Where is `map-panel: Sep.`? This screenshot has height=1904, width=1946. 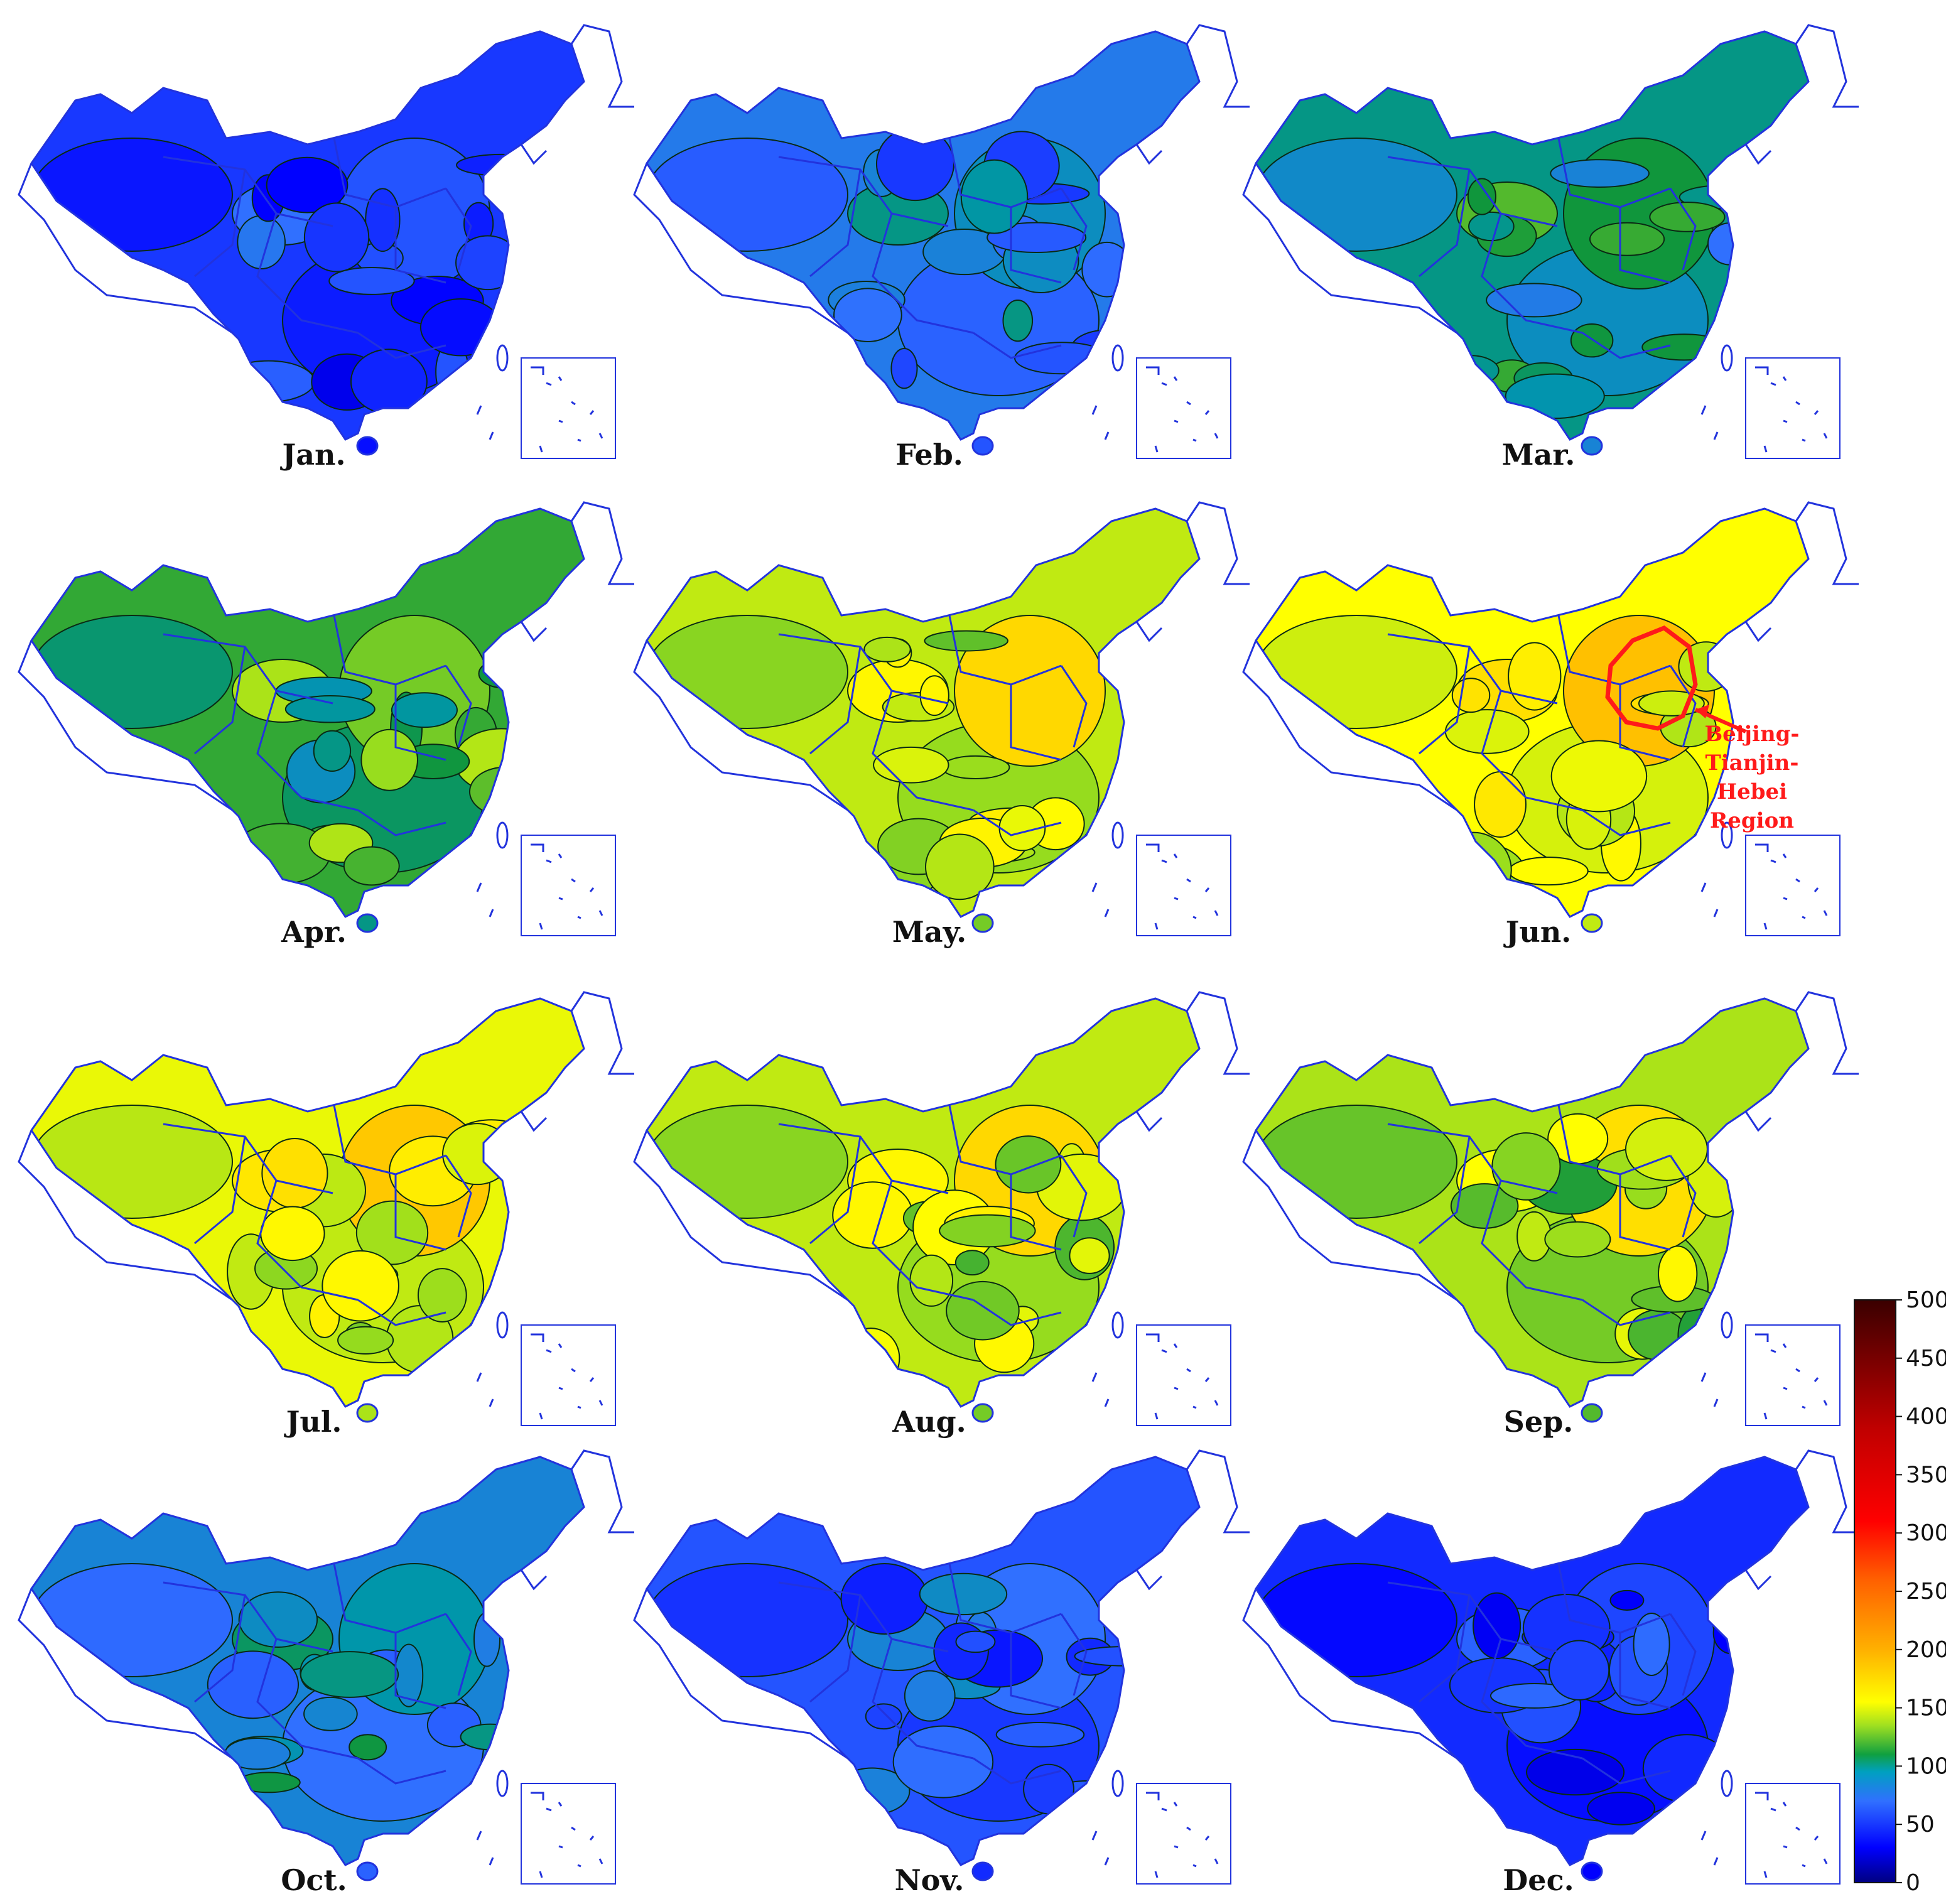 map-panel: Sep. is located at coordinates (1550, 1215).